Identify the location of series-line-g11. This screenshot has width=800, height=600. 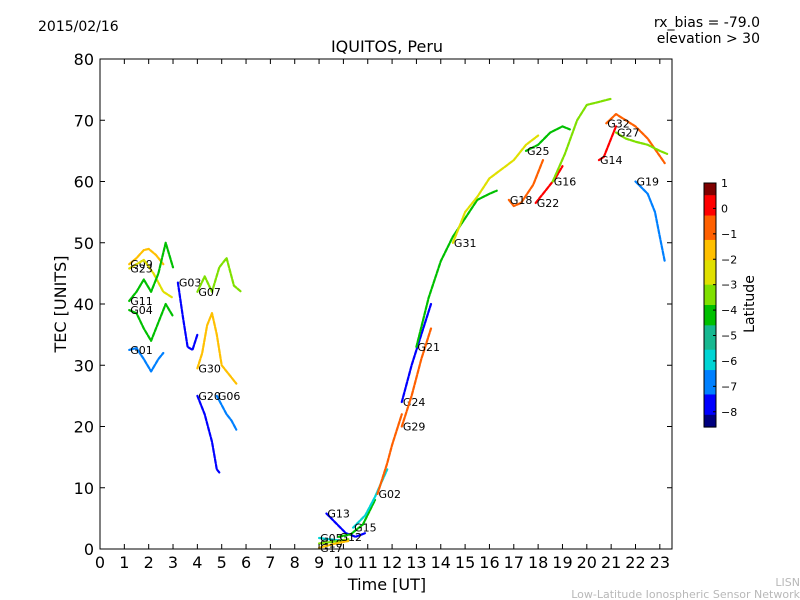
(151, 271).